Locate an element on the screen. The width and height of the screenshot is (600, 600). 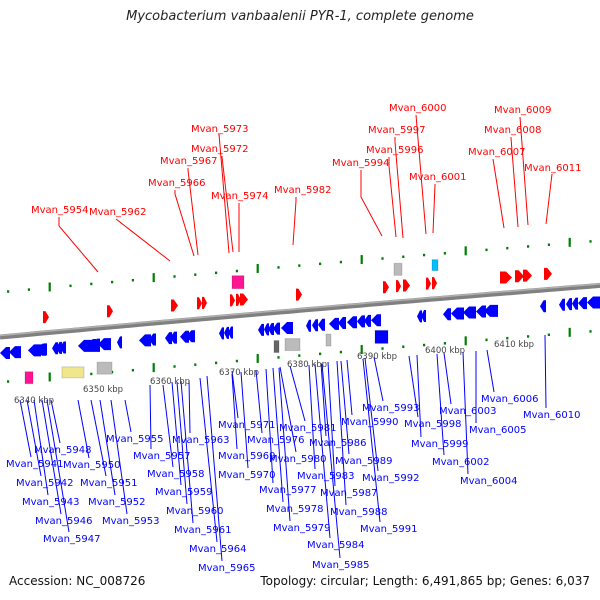
gene-label-reverse: Mvan_5951 is located at coordinates (108, 483).